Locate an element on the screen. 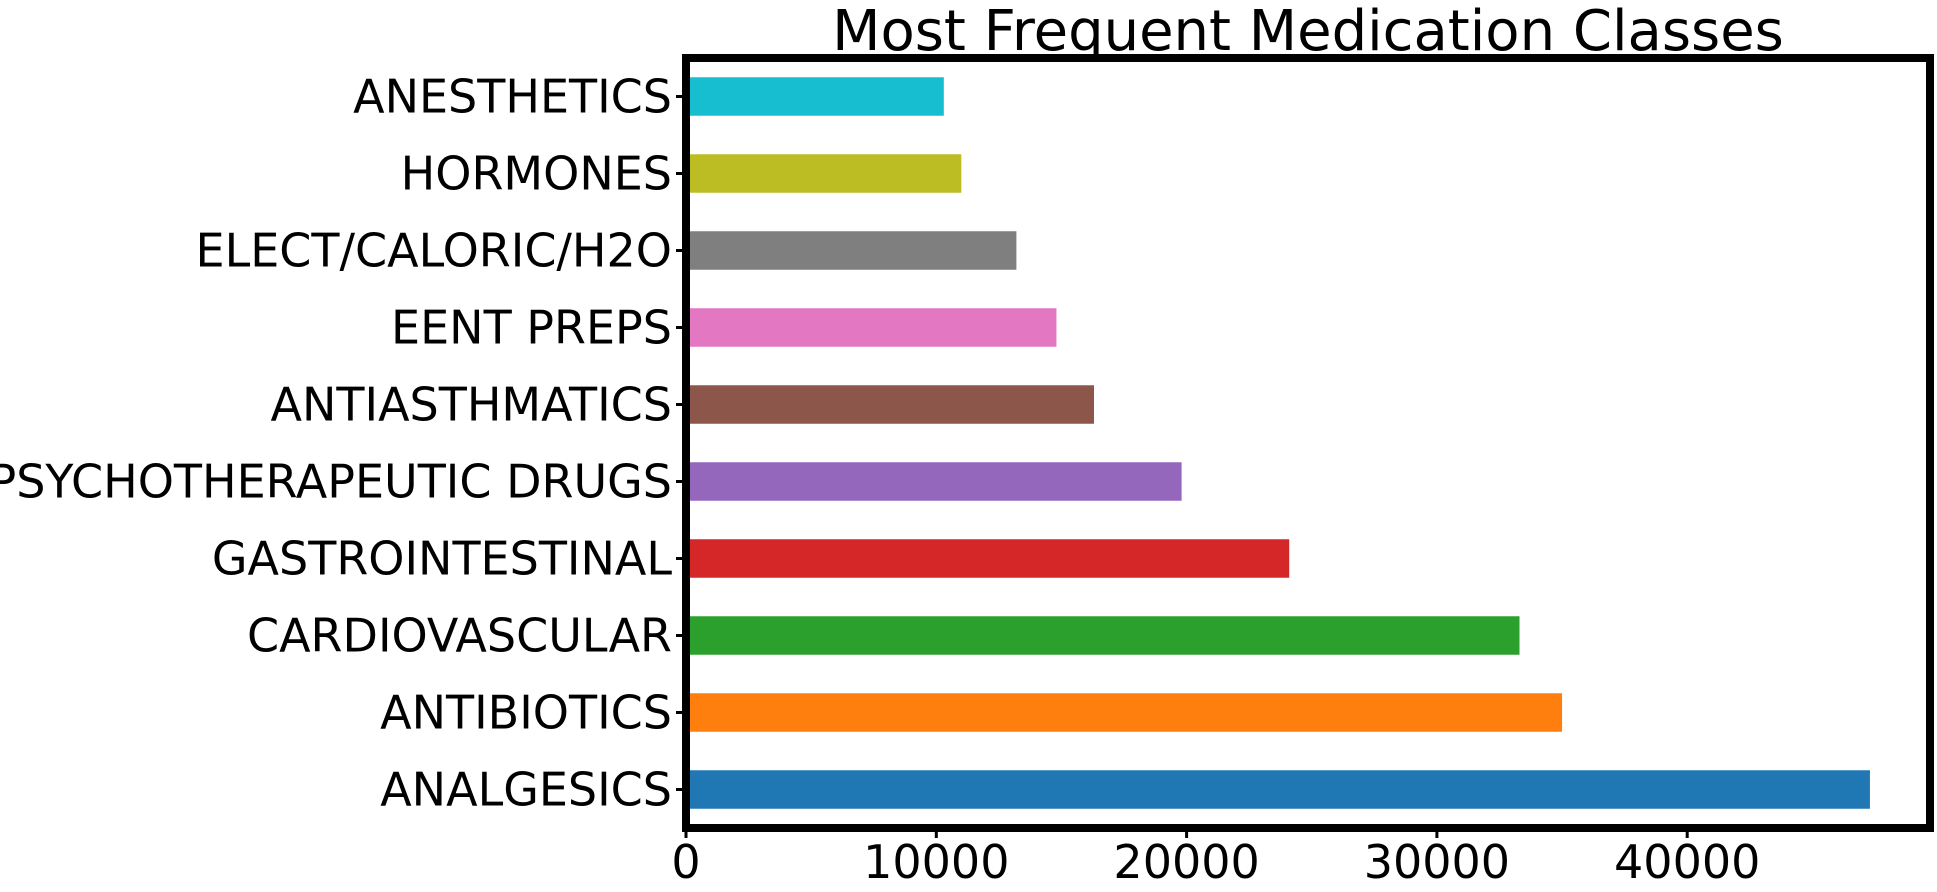 The image size is (1937, 892). y-tick-label: HORMONES is located at coordinates (536, 174).